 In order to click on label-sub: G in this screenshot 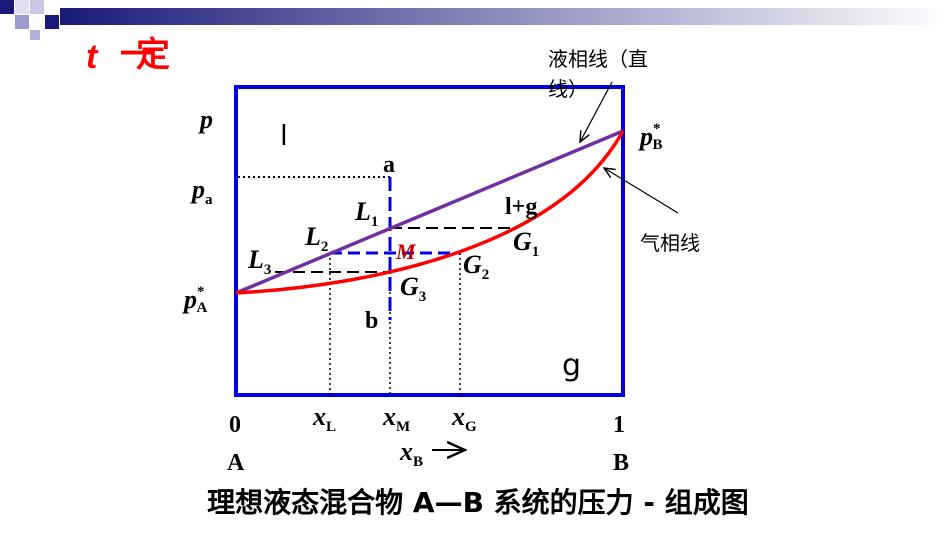, I will do `click(471, 427)`.